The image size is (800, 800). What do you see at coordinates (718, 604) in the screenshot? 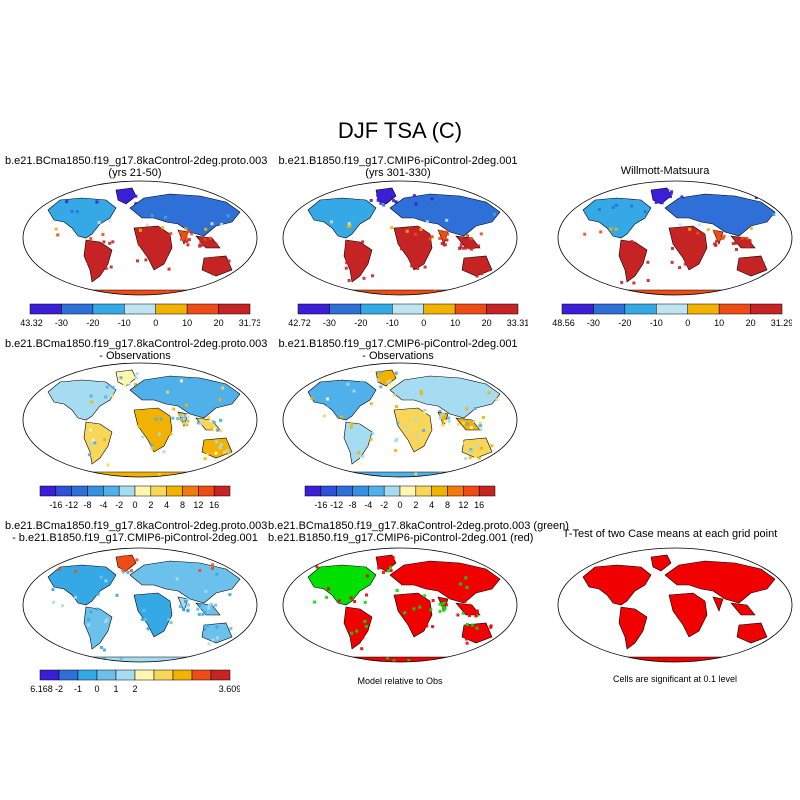
I see `land-india` at bounding box center [718, 604].